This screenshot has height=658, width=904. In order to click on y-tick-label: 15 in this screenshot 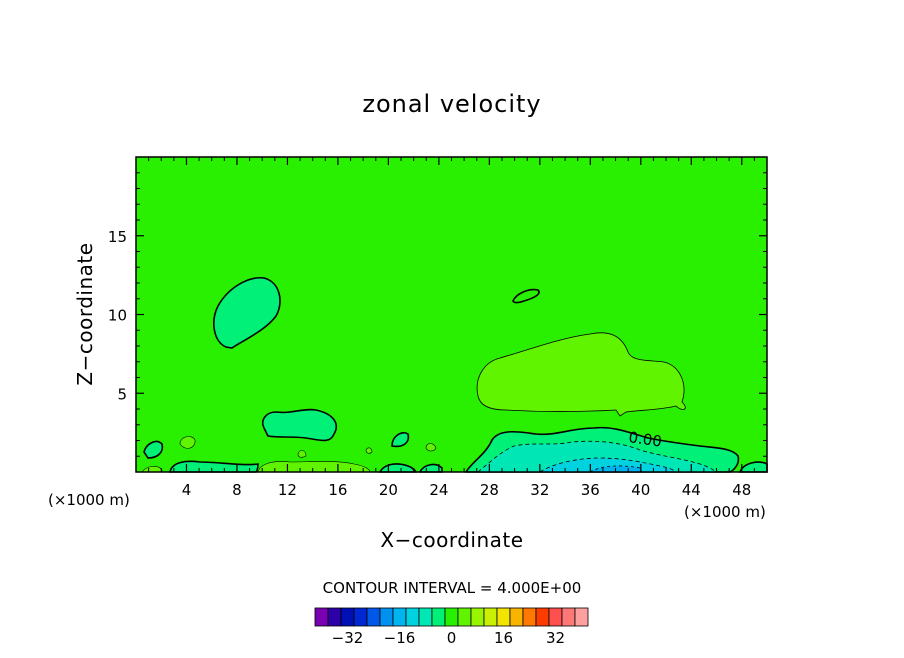, I will do `click(117, 237)`.